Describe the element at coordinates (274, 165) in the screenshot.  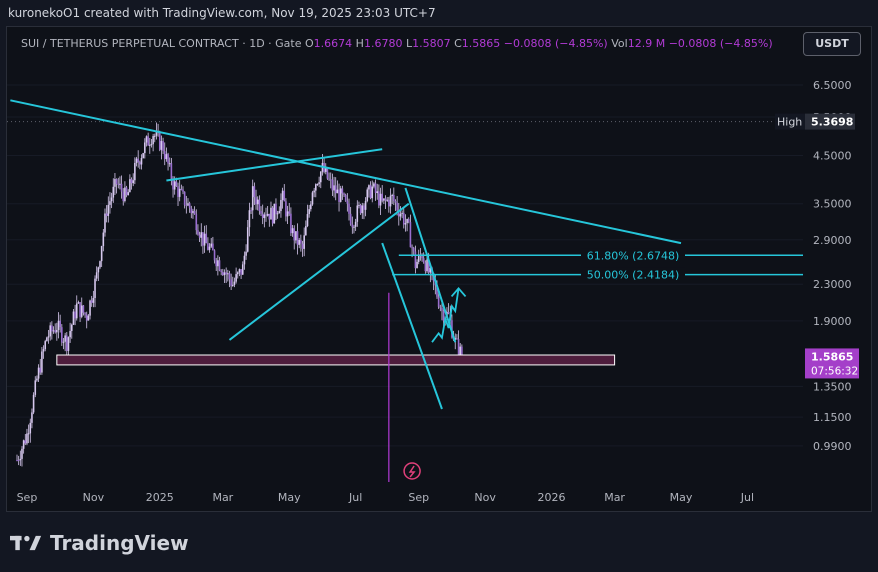
I see `trendline-rising-upper` at that location.